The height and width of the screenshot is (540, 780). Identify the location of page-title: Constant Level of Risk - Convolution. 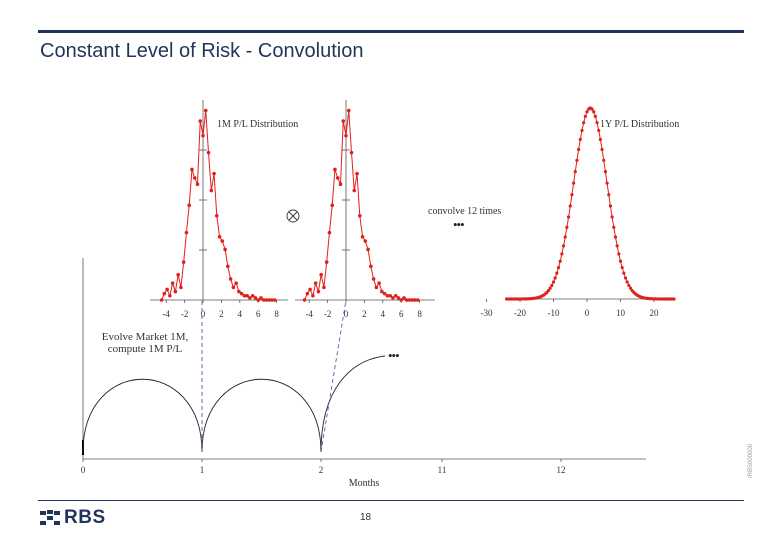
(202, 51).